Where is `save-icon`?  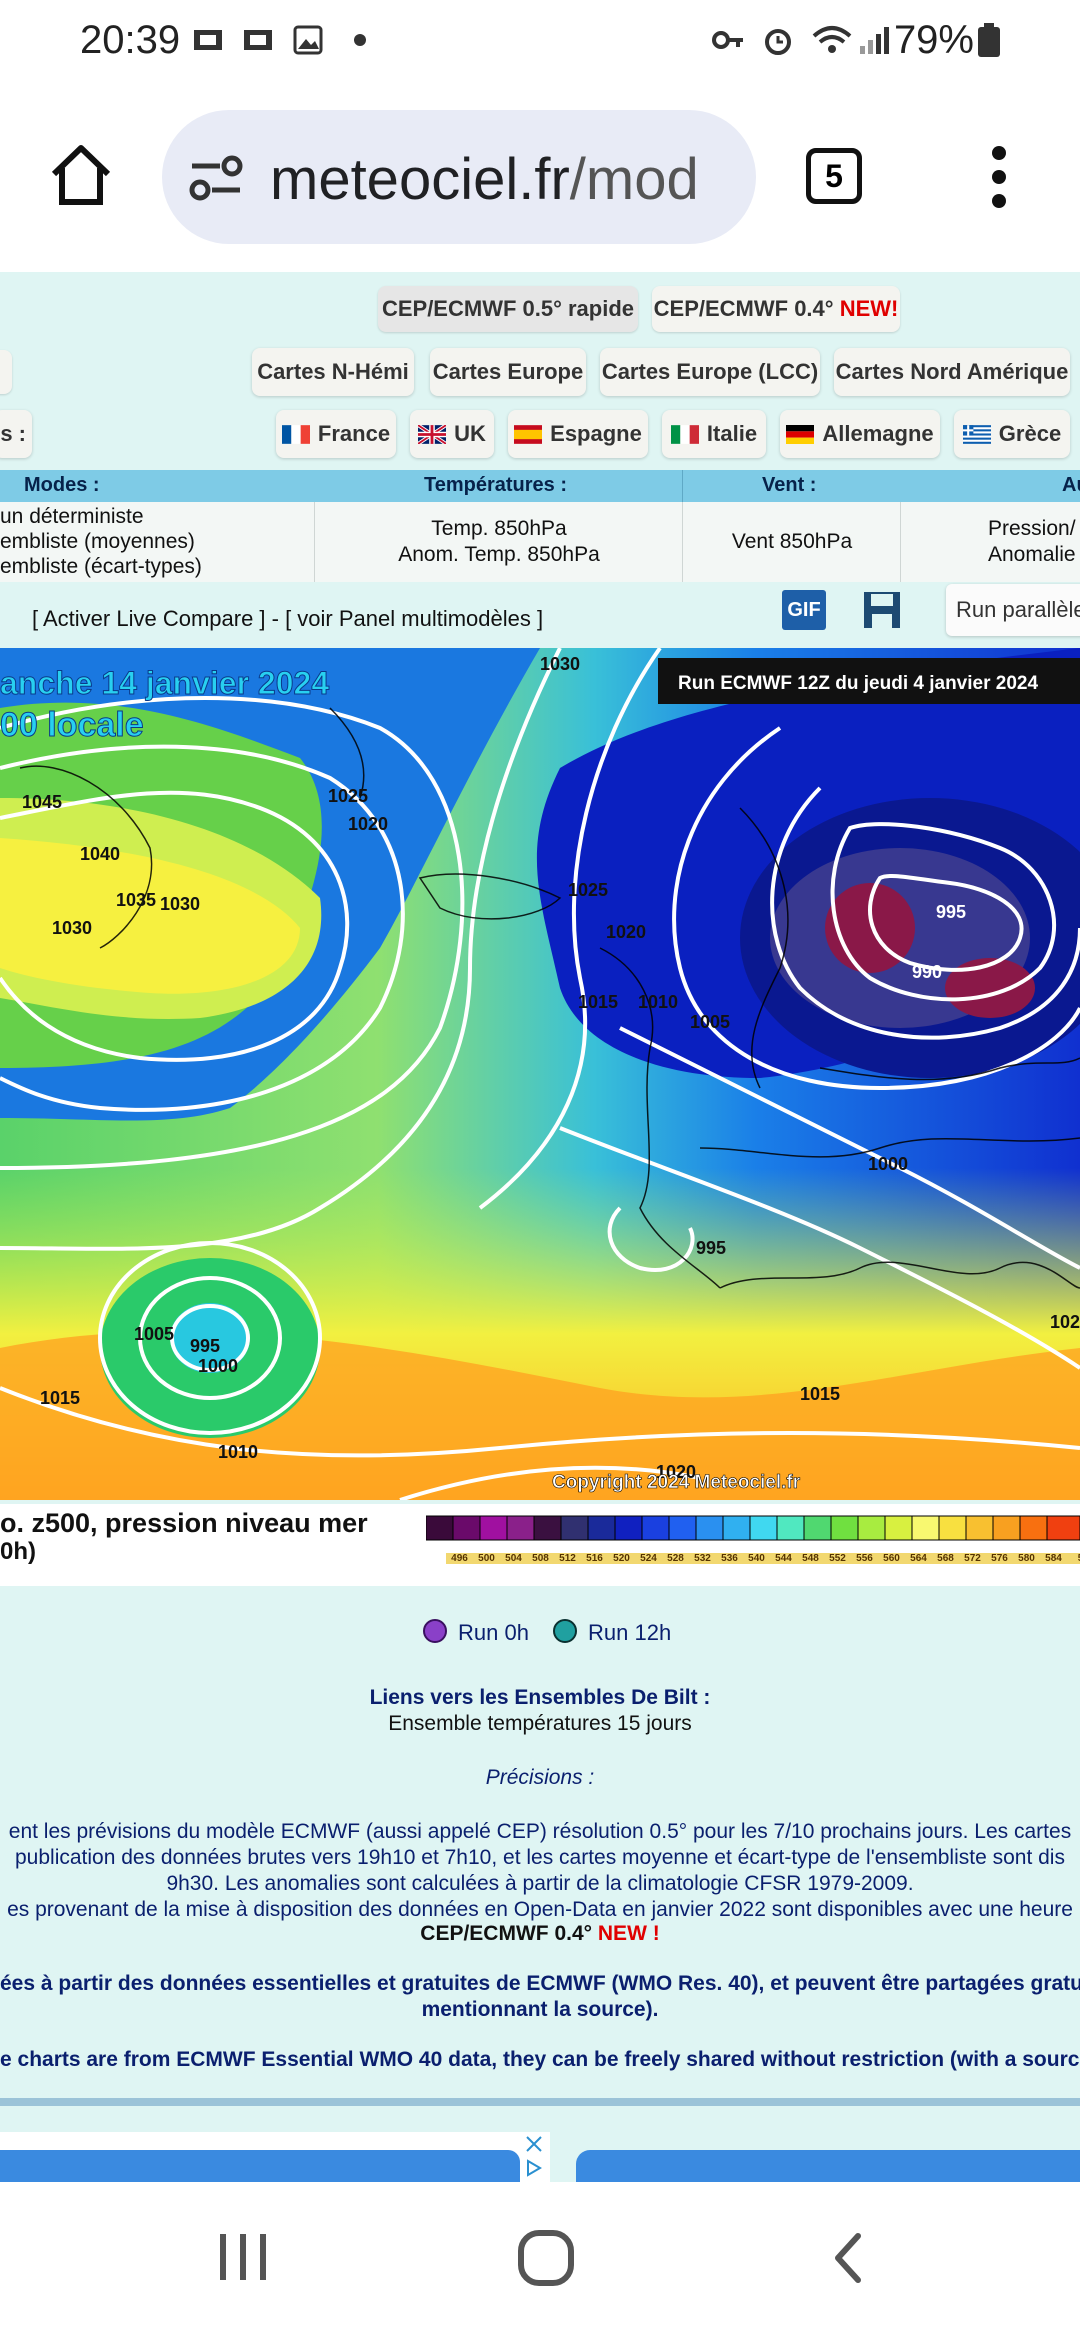
save-icon is located at coordinates (882, 610).